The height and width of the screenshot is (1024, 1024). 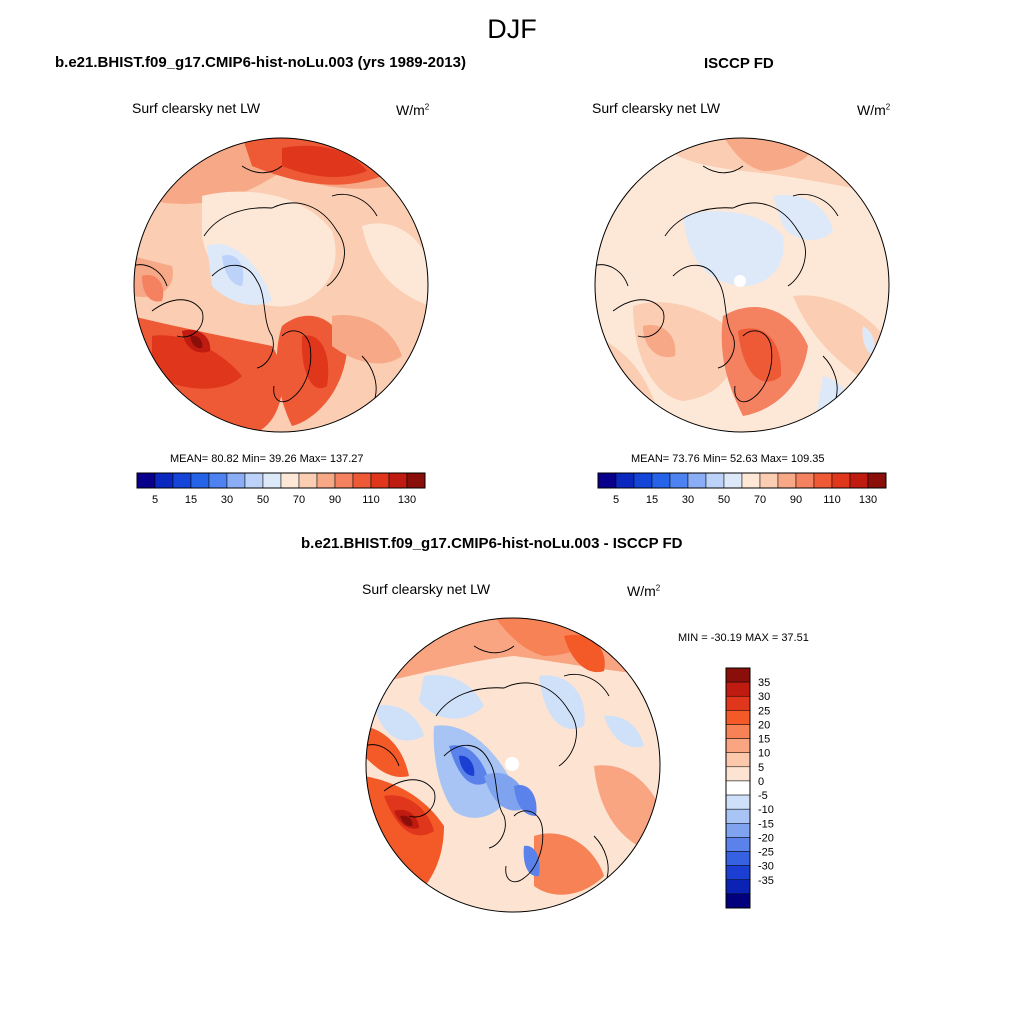 What do you see at coordinates (656, 108) in the screenshot?
I see `panel-2-variable-label: Surf clearsky net LW` at bounding box center [656, 108].